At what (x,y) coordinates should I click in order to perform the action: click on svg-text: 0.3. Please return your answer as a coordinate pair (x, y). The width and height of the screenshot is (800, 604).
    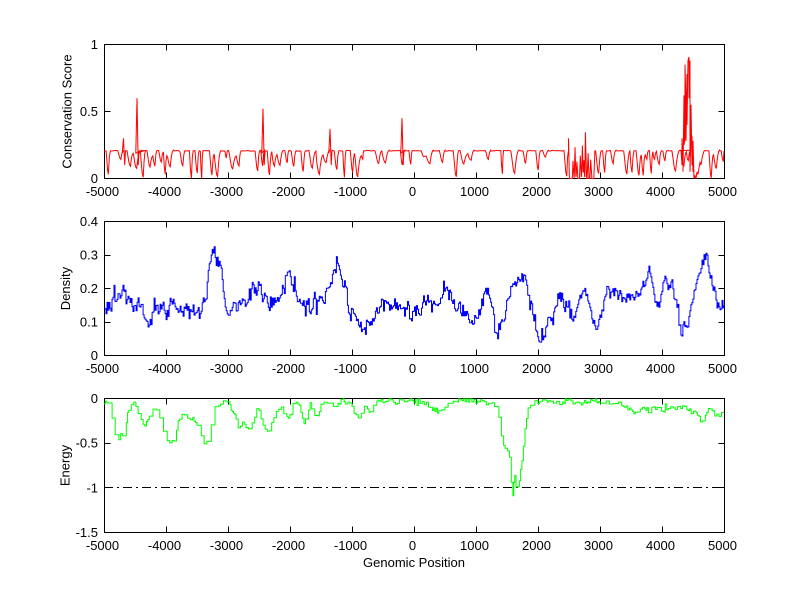
    Looking at the image, I should click on (89, 255).